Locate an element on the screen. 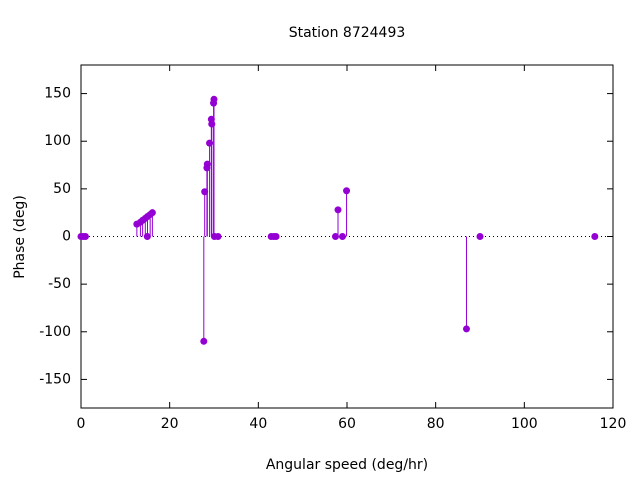 This screenshot has width=640, height=480. y-tick-label: 50 is located at coordinates (62, 189).